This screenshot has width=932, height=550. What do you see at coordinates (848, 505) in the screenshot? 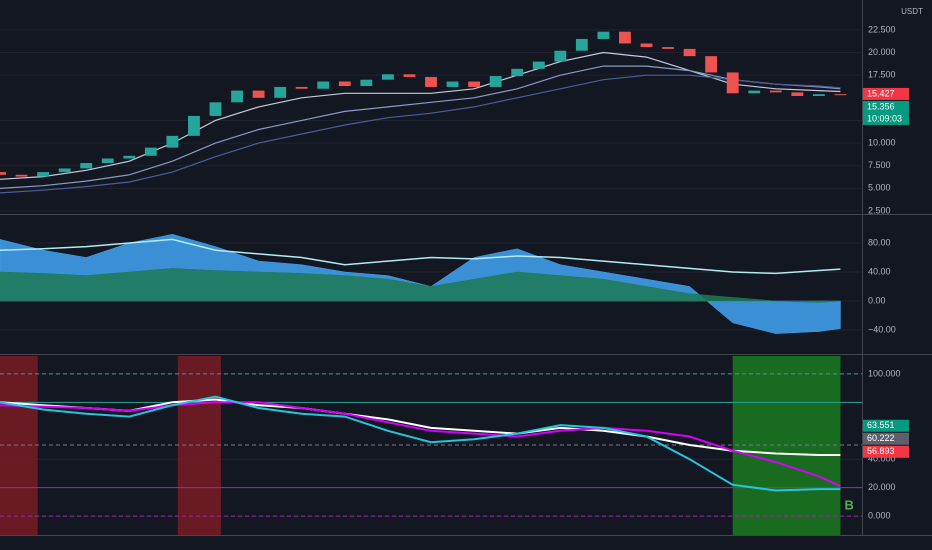
I see `annotation: B` at bounding box center [848, 505].